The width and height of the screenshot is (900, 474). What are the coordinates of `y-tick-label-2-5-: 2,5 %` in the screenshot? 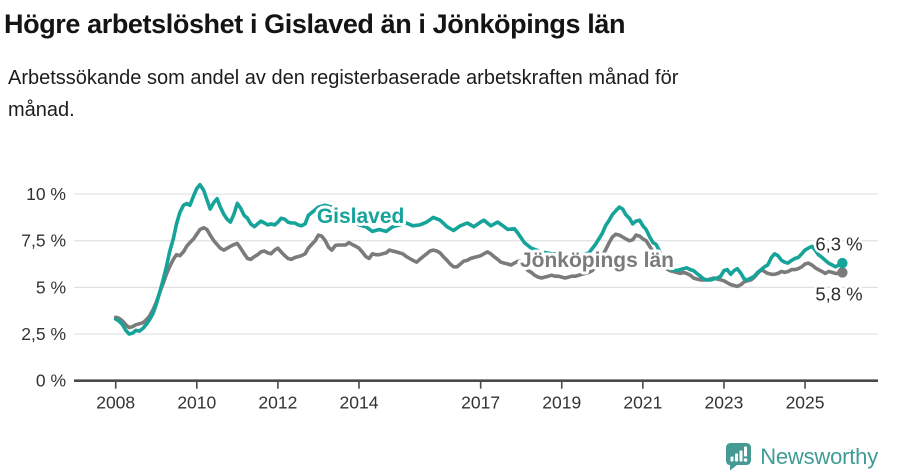 It's located at (43, 334).